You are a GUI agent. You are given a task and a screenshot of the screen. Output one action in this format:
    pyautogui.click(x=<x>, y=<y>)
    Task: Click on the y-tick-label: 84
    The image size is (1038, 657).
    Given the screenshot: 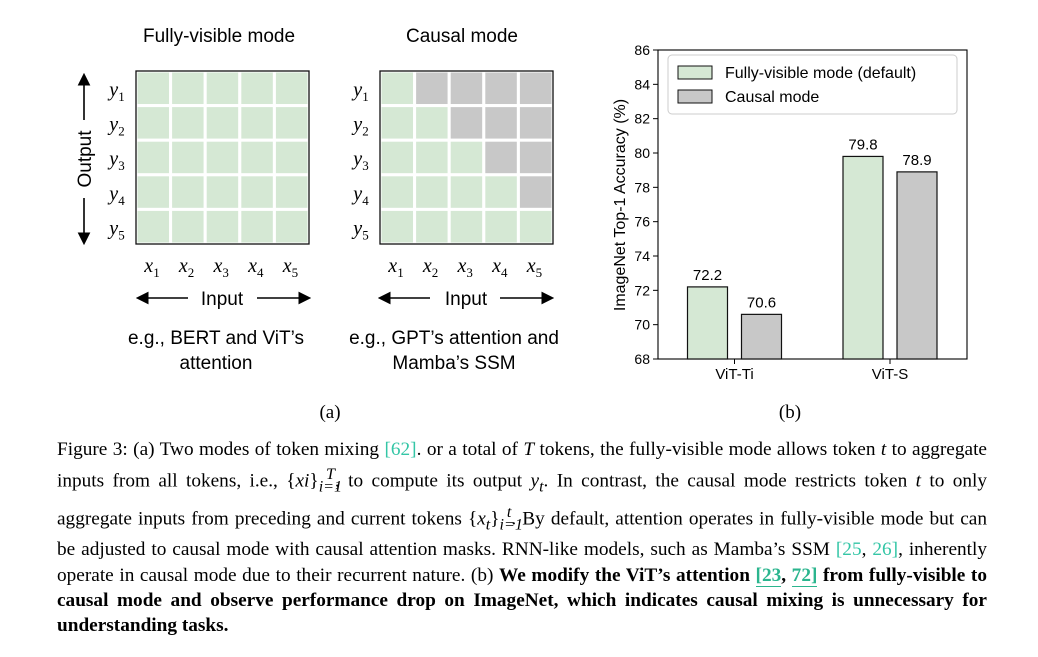 What is the action you would take?
    pyautogui.click(x=642, y=84)
    